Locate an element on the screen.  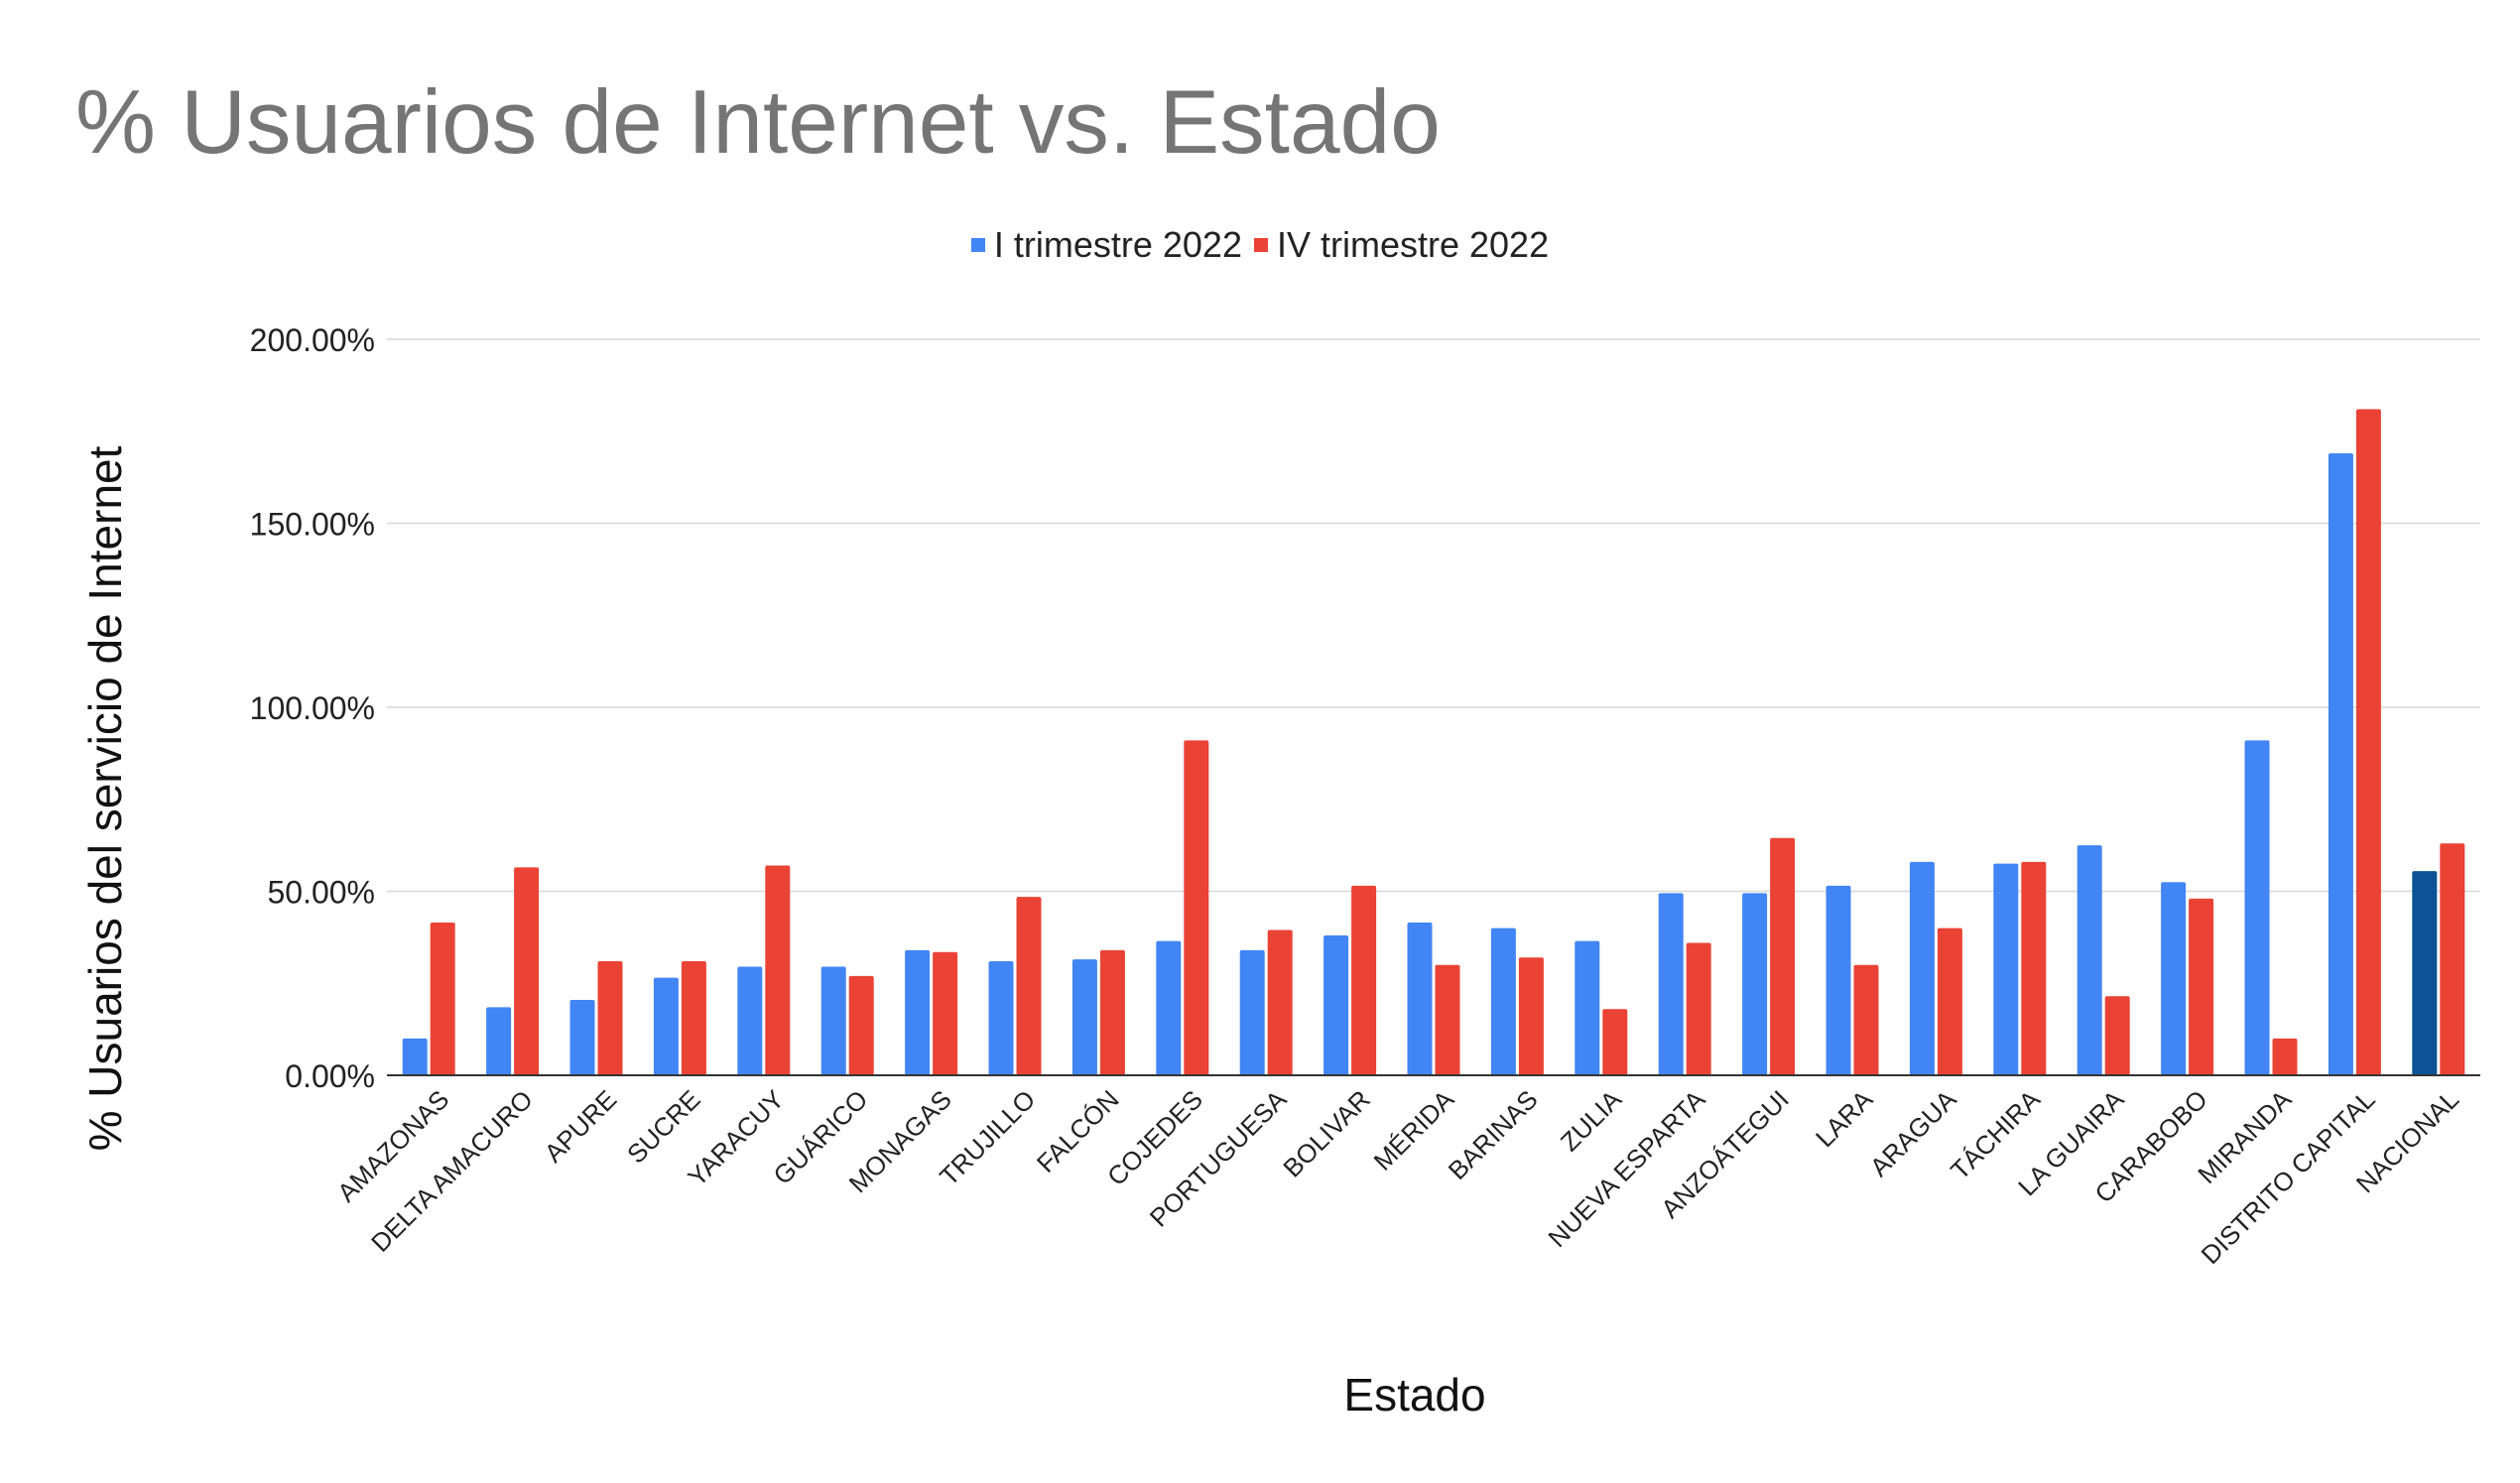
x-axis-title: Estado is located at coordinates (1414, 1395).